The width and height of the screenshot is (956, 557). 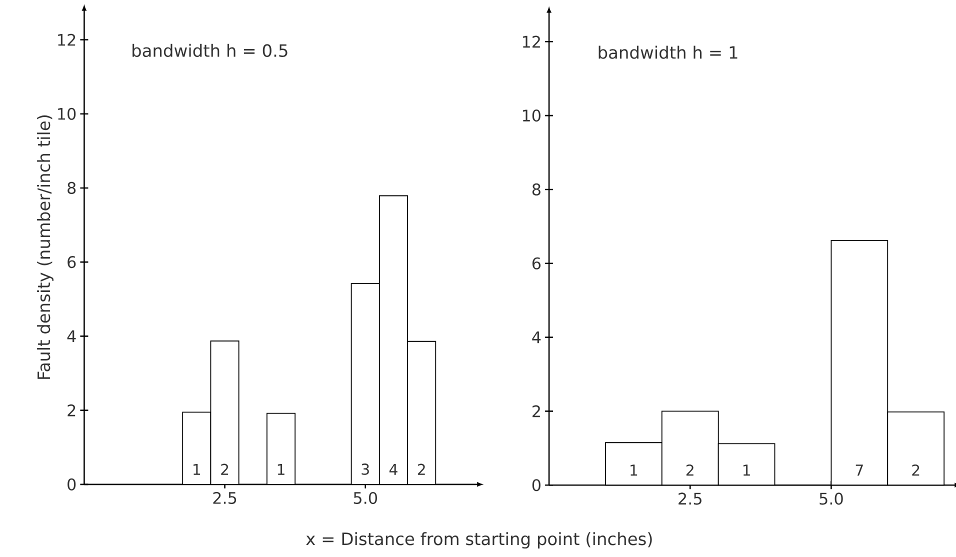 What do you see at coordinates (393, 469) in the screenshot?
I see `annotation: 4` at bounding box center [393, 469].